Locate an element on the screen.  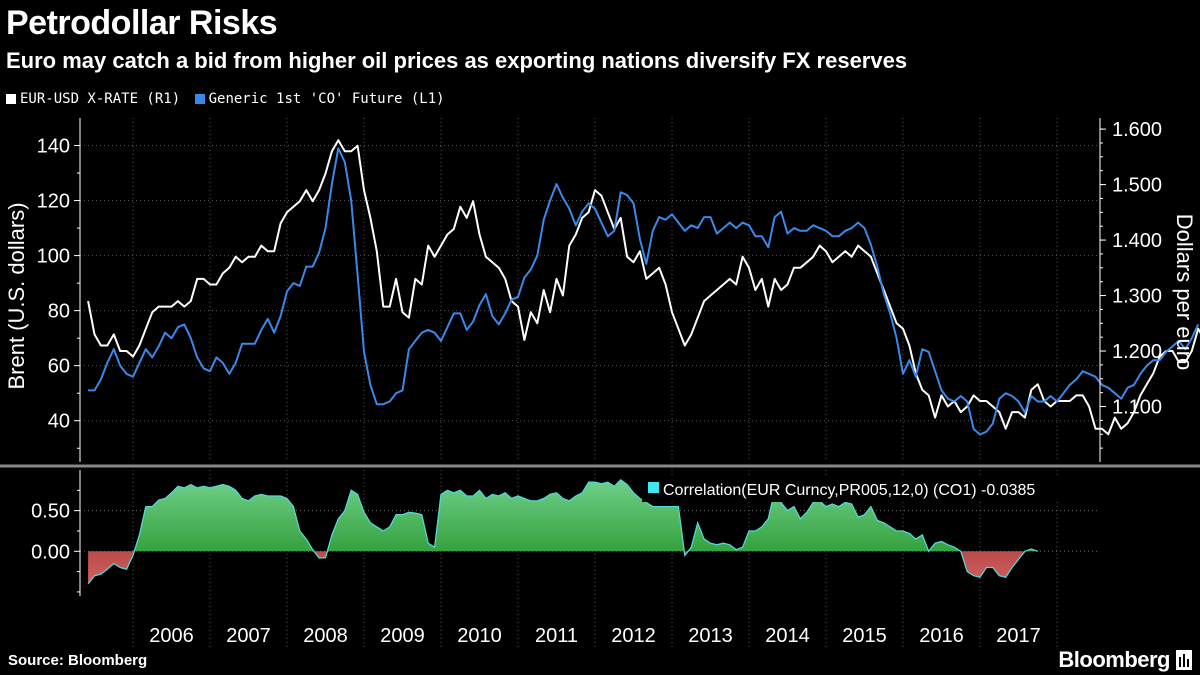
right-tick-label: 1.500 is located at coordinates (1137, 186).